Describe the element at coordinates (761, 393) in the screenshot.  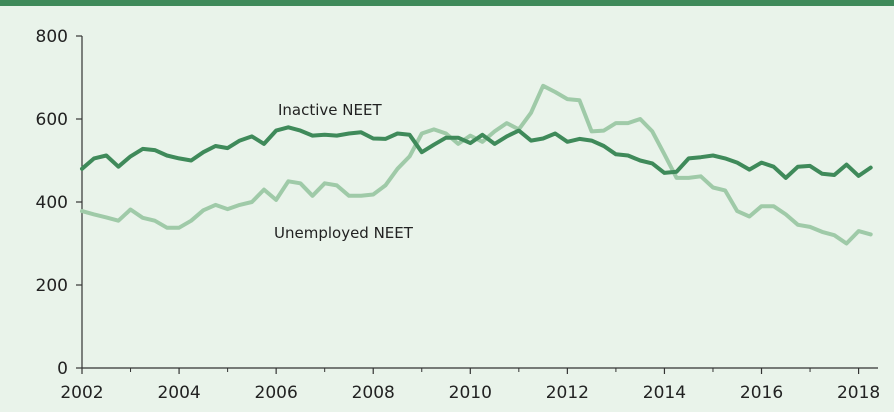
I see `x-tick-label: 2016` at that location.